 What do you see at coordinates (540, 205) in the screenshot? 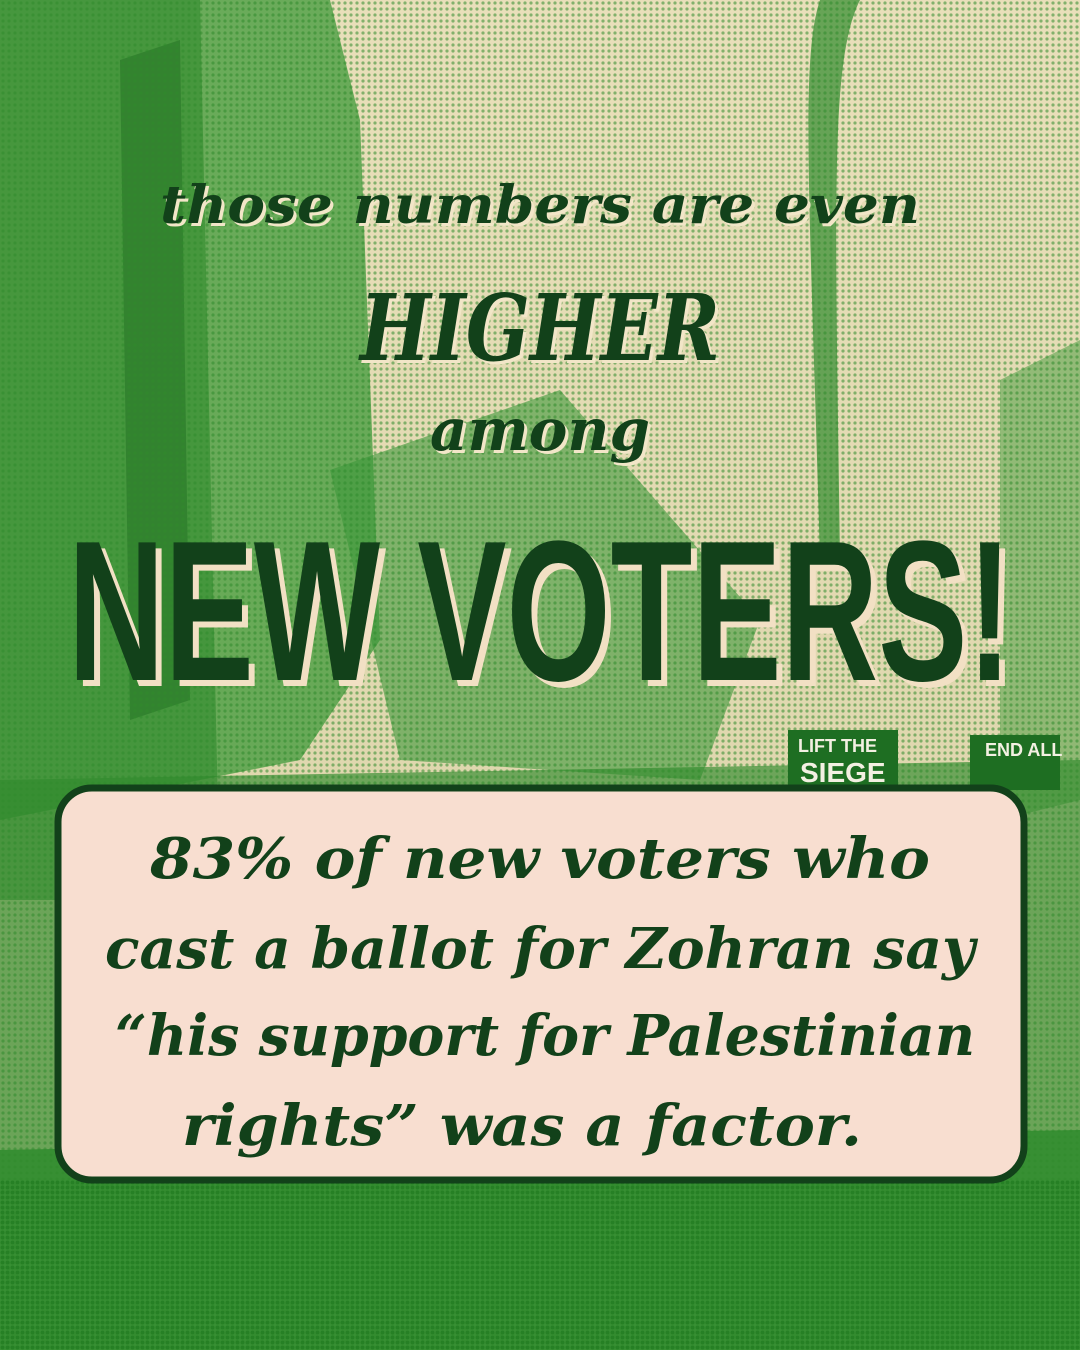
I see `headline-line: those numbers are even` at bounding box center [540, 205].